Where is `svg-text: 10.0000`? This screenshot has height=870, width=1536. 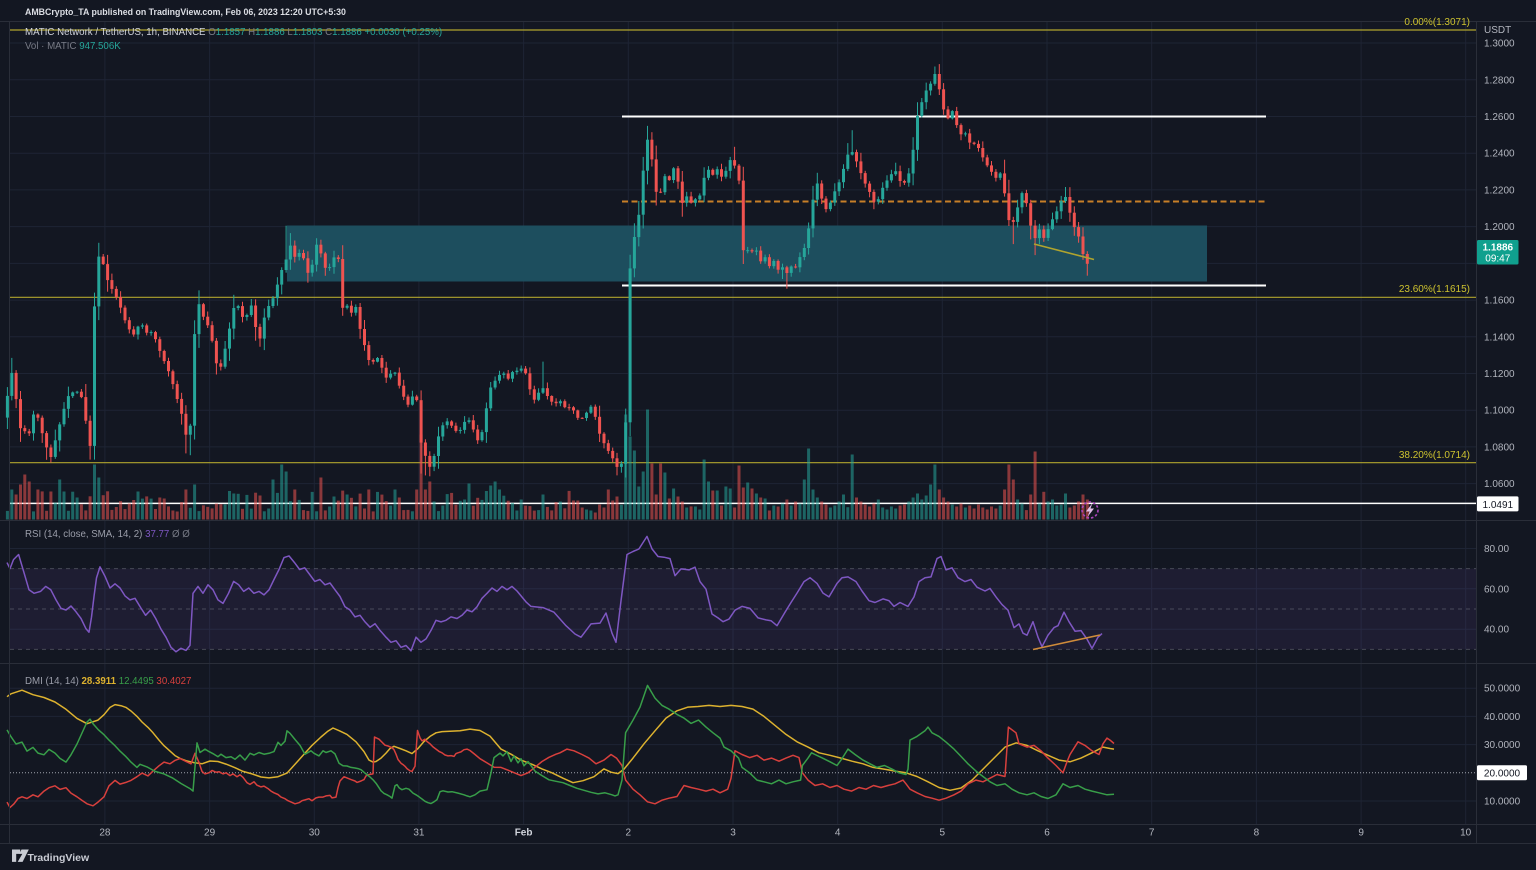 svg-text: 10.0000 is located at coordinates (1502, 802).